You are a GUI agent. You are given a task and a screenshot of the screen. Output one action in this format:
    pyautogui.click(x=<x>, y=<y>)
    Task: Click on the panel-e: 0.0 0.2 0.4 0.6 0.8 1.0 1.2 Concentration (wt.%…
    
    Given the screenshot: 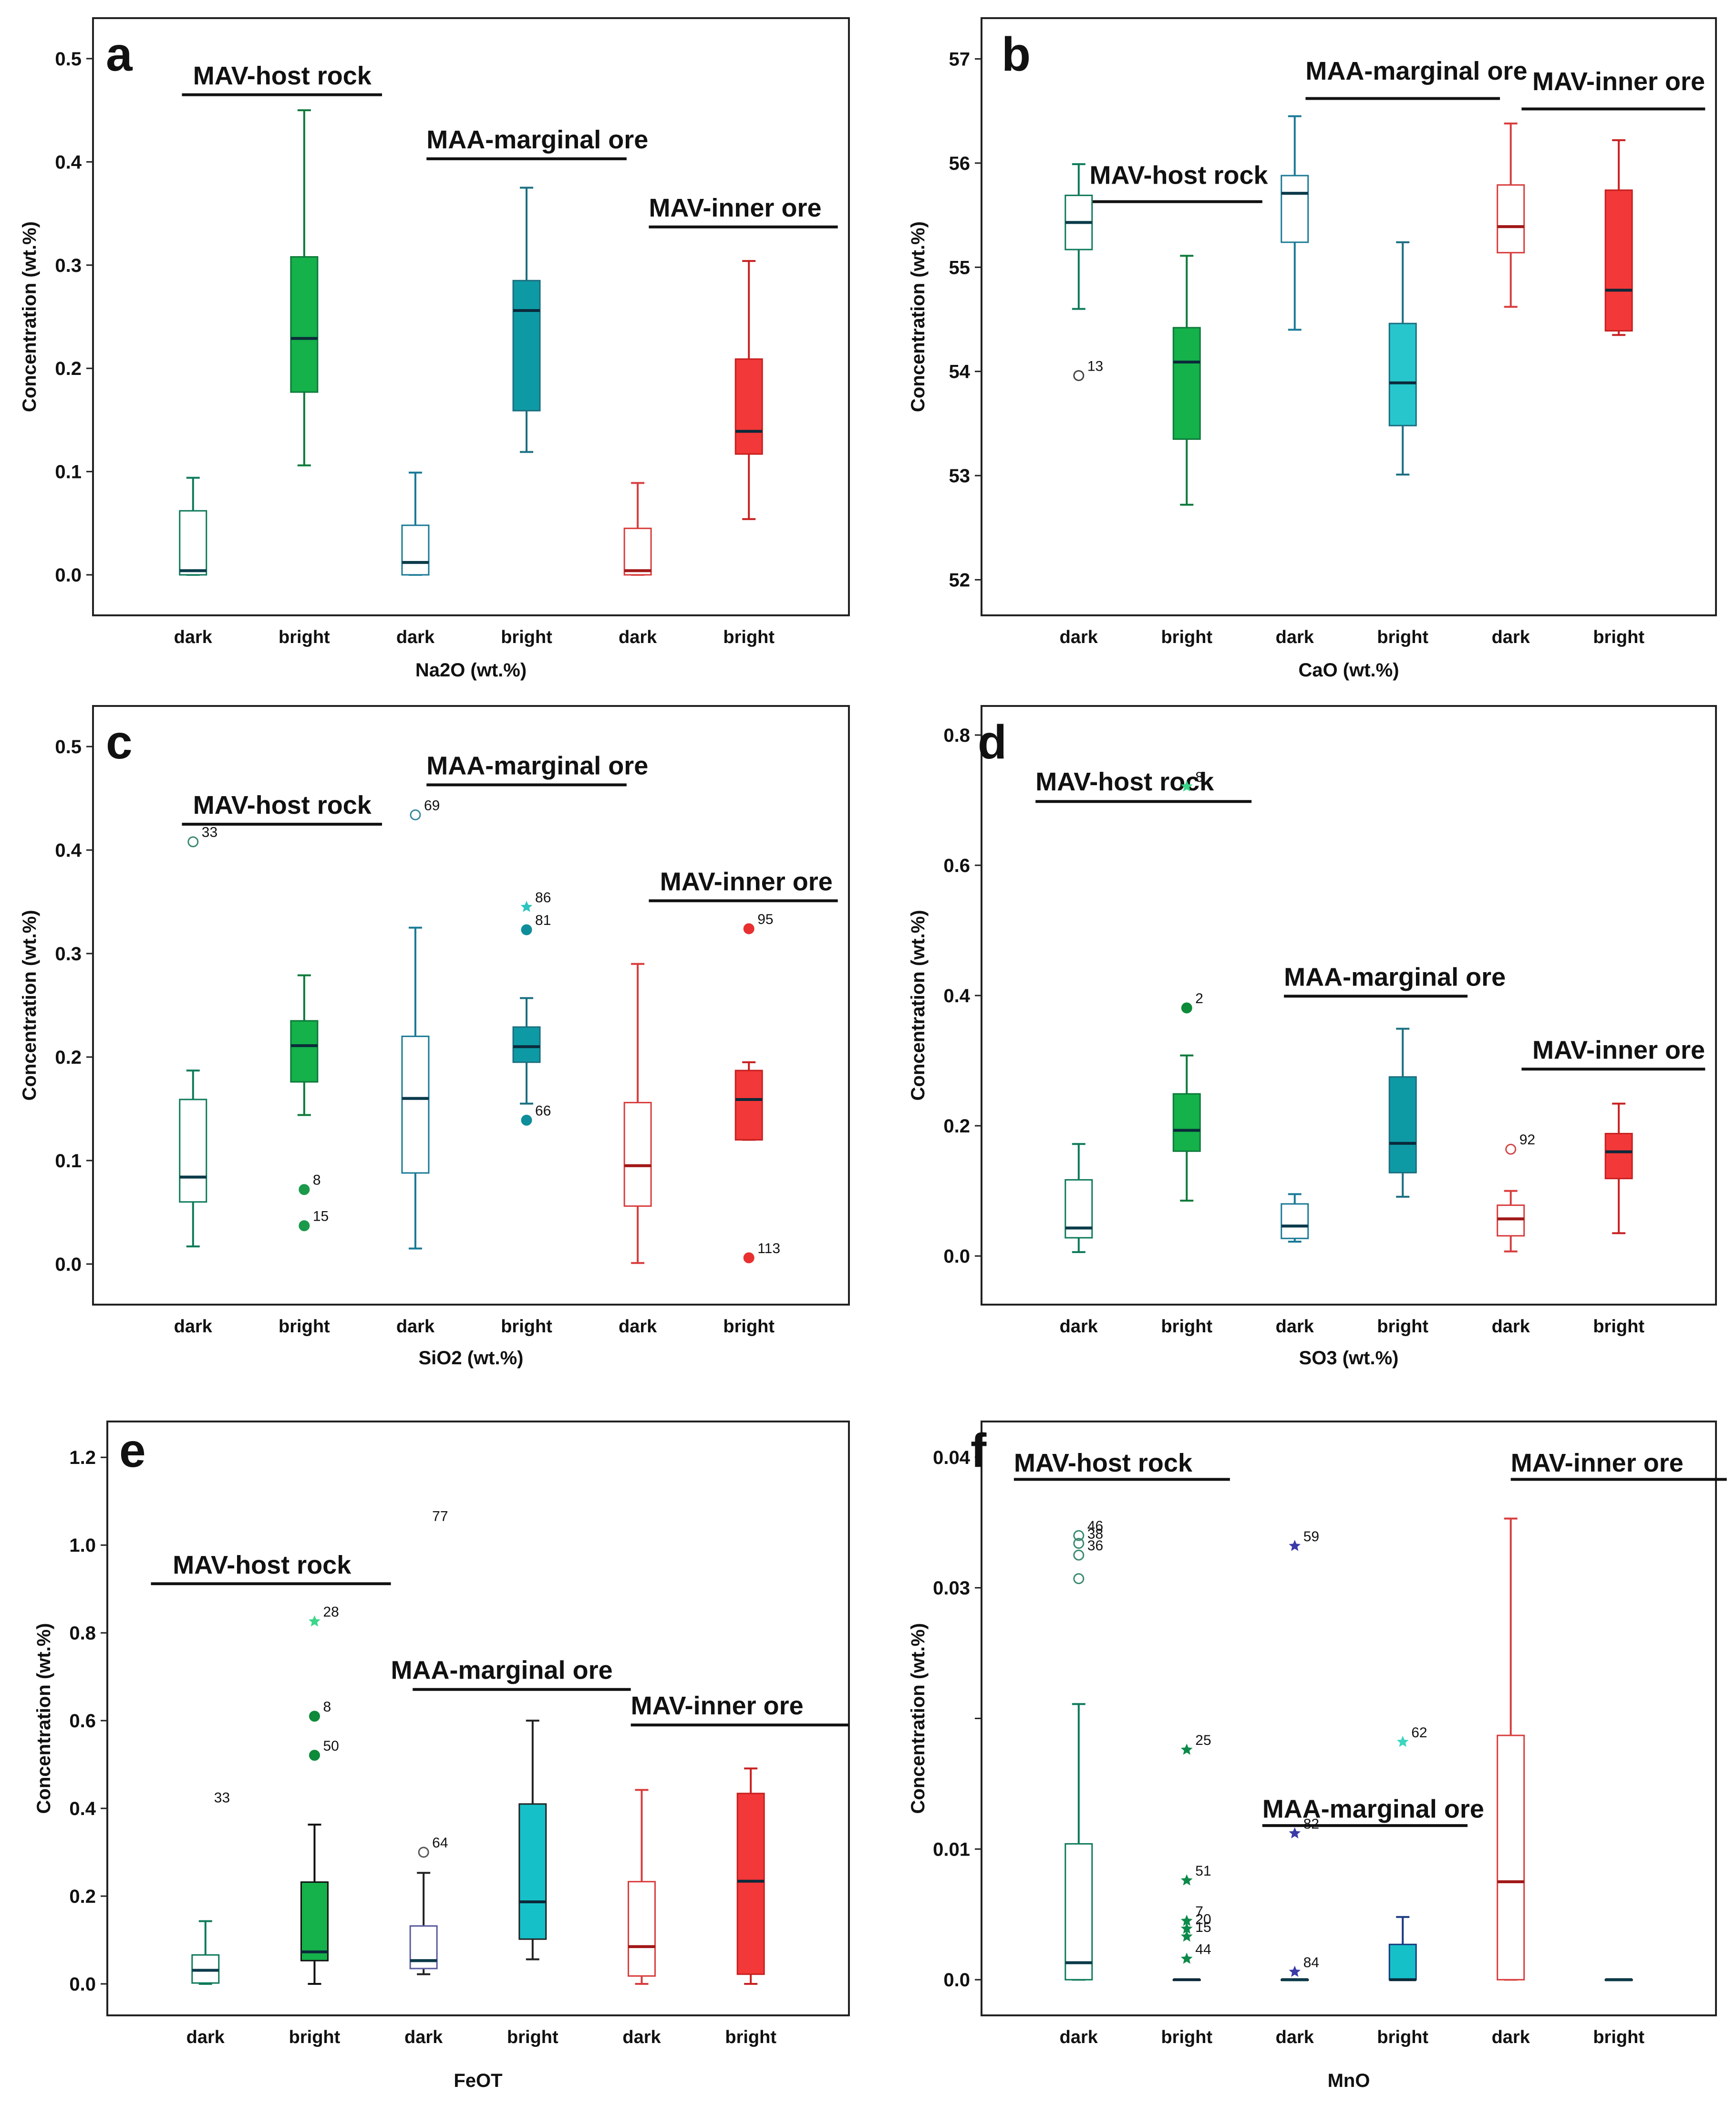 What is the action you would take?
    pyautogui.click(x=441, y=1756)
    